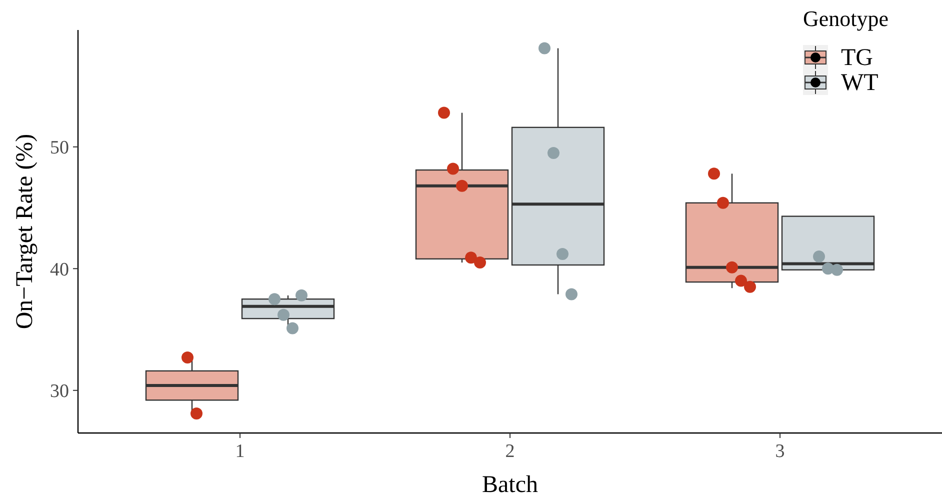 The image size is (942, 499). I want to click on y-axis-title: On−Target Rate (%), so click(25, 232).